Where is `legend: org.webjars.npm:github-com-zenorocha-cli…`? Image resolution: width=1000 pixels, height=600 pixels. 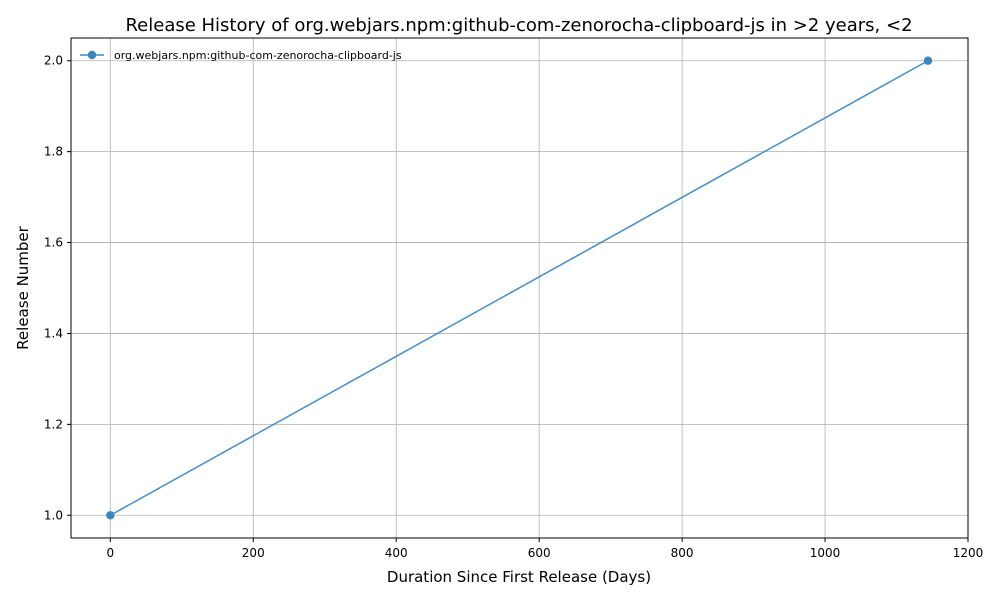 legend: org.webjars.npm:github-com-zenorocha-cli… is located at coordinates (241, 55).